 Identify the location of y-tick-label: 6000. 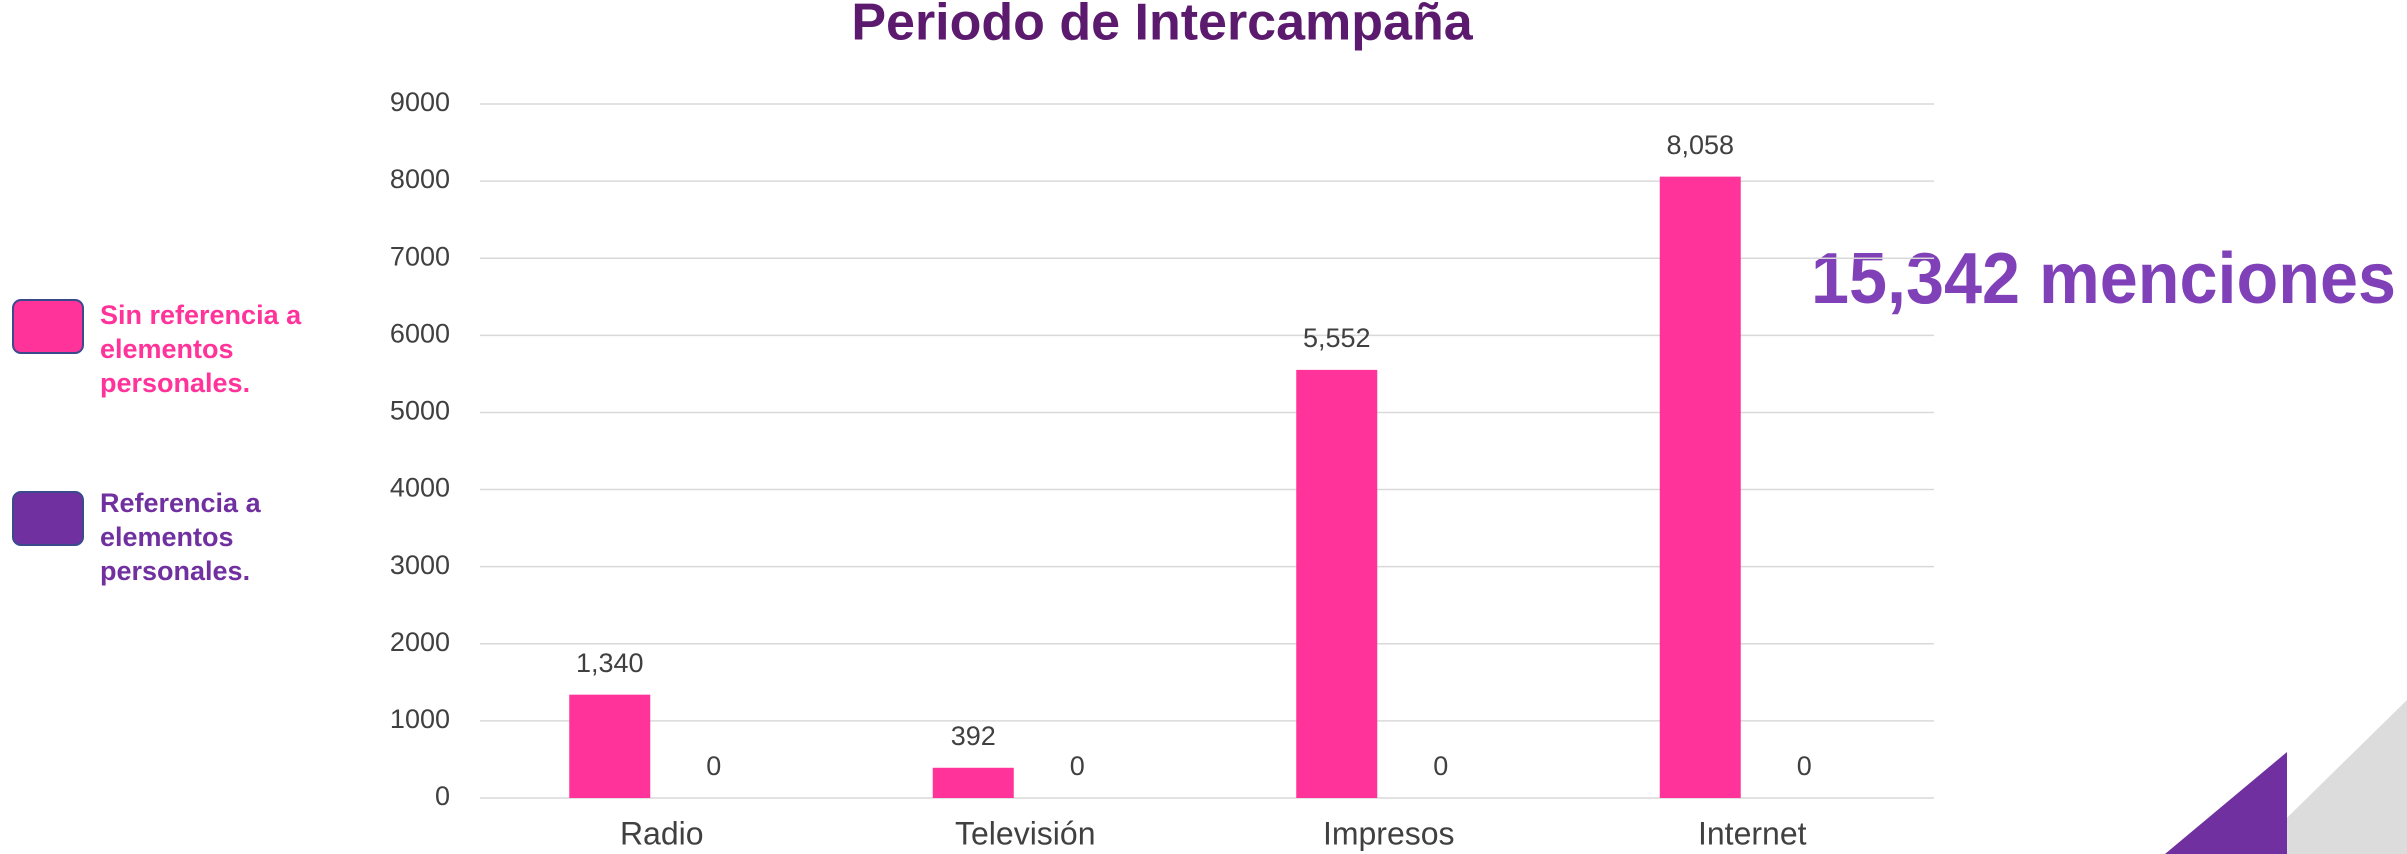
(420, 333).